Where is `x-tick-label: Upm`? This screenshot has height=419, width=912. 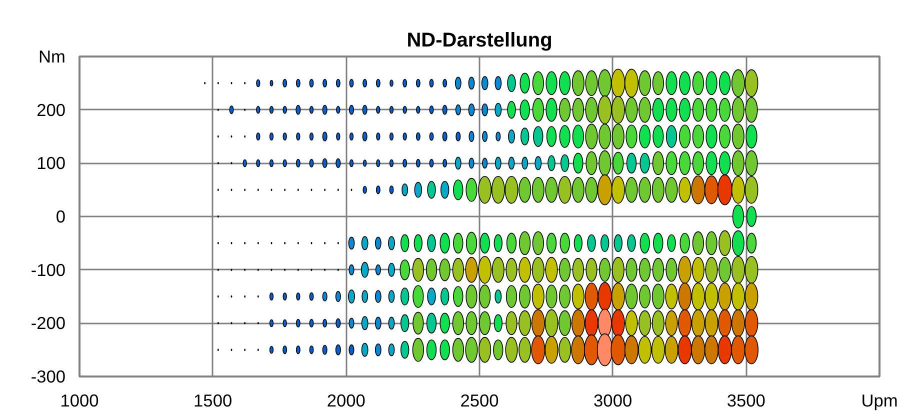 x-tick-label: Upm is located at coordinates (879, 400).